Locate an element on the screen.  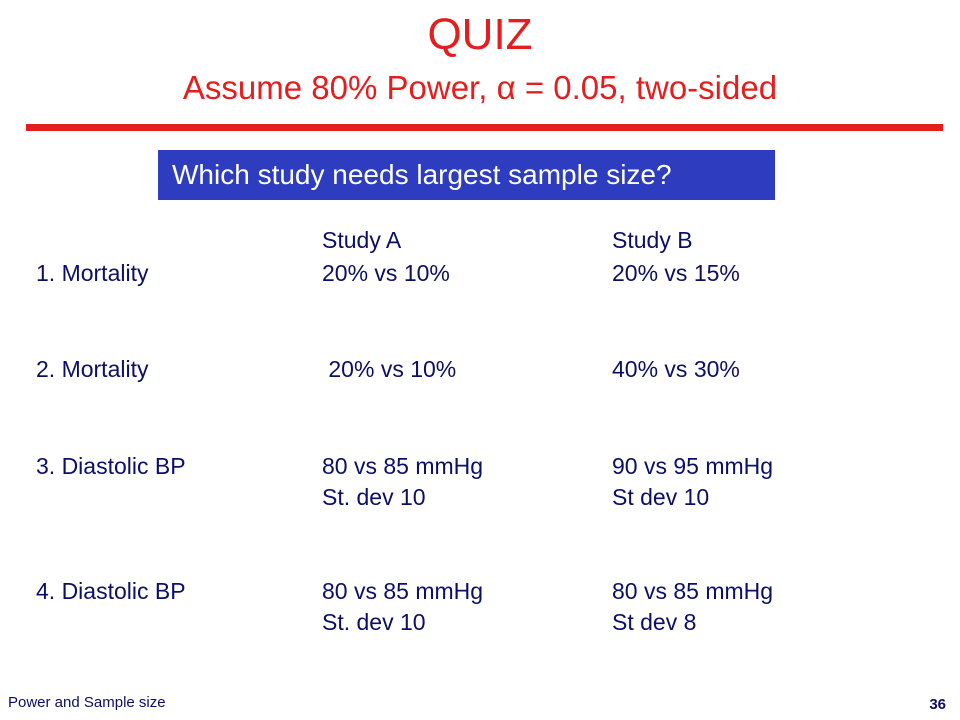
row-4-study-b: 80 vs 85 mmHg is located at coordinates (693, 591).